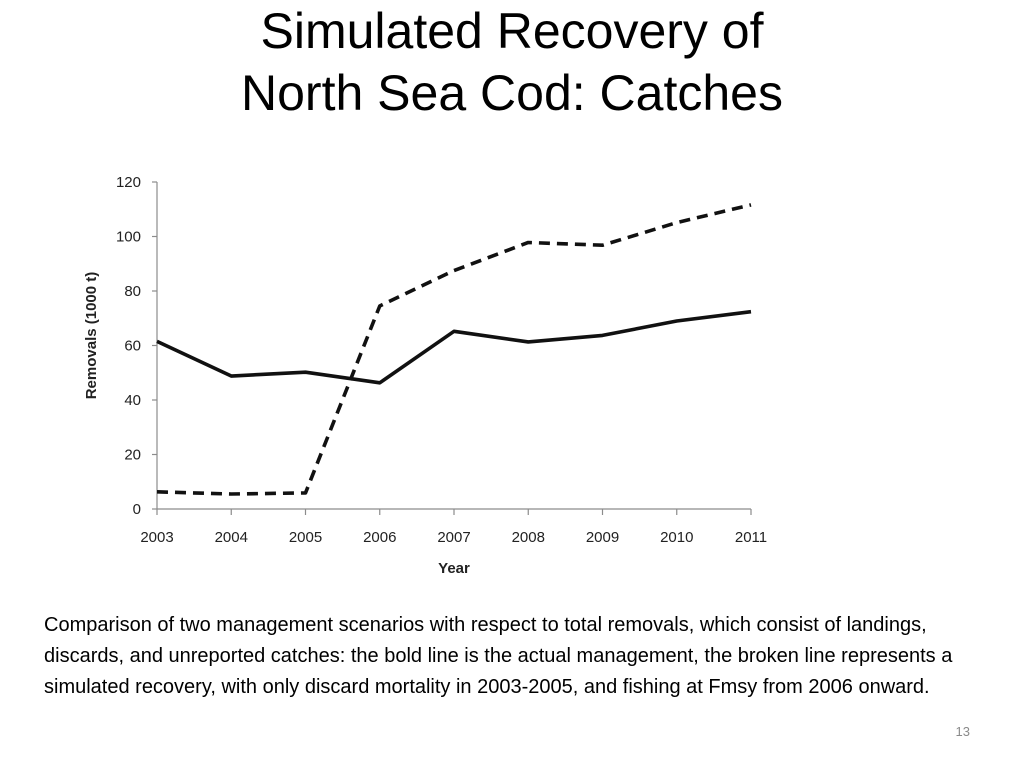  What do you see at coordinates (128, 182) in the screenshot?
I see `y-tick-label: 120` at bounding box center [128, 182].